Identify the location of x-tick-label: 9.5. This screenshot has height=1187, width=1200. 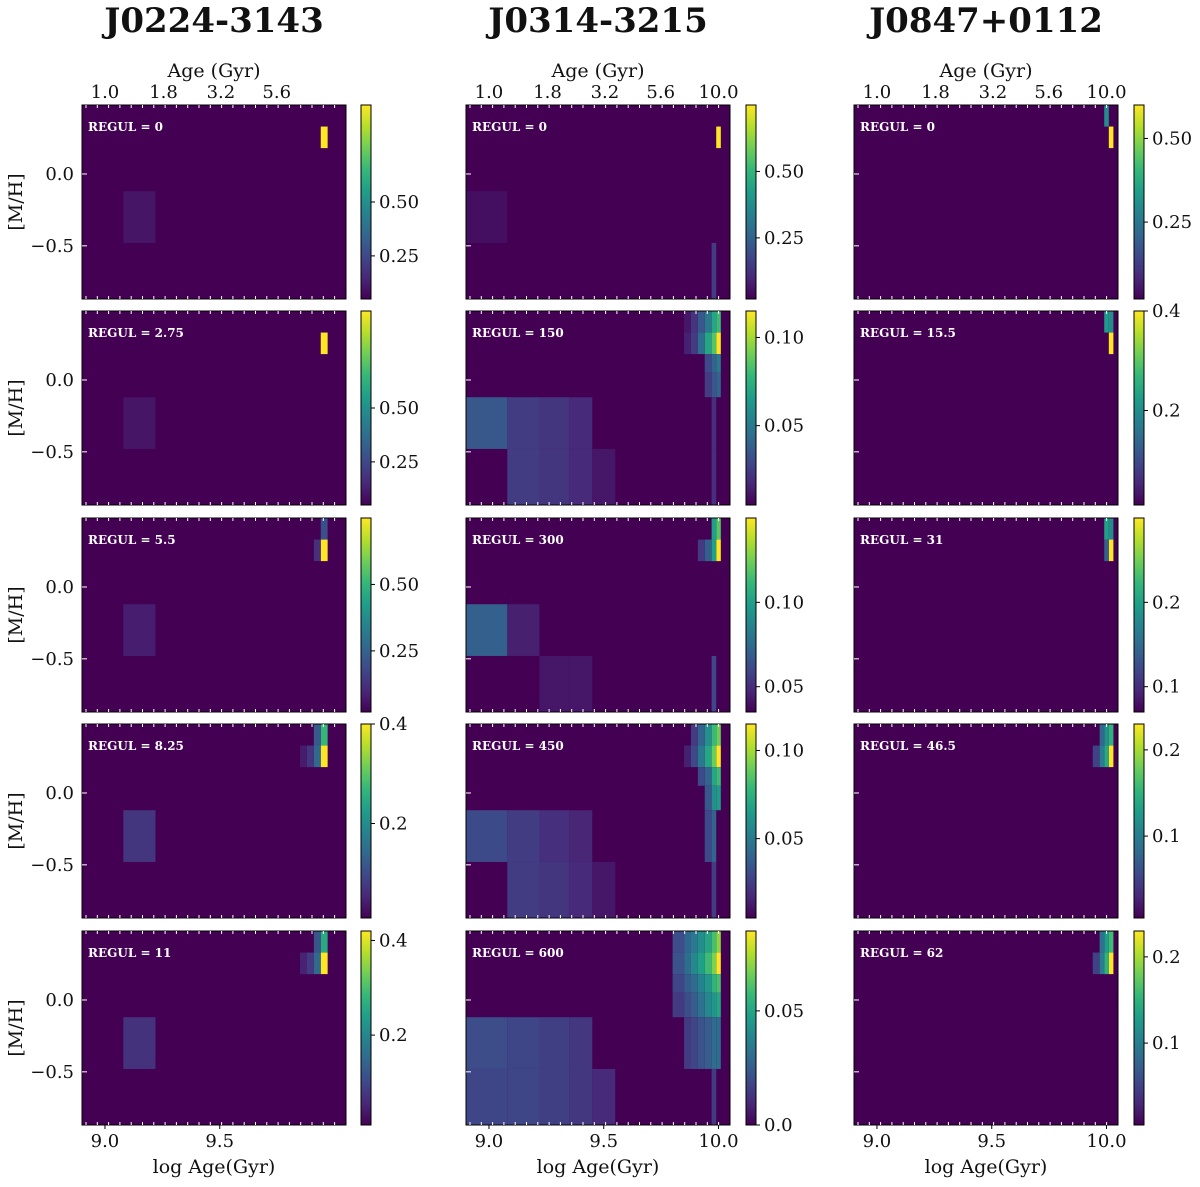
(603, 1141).